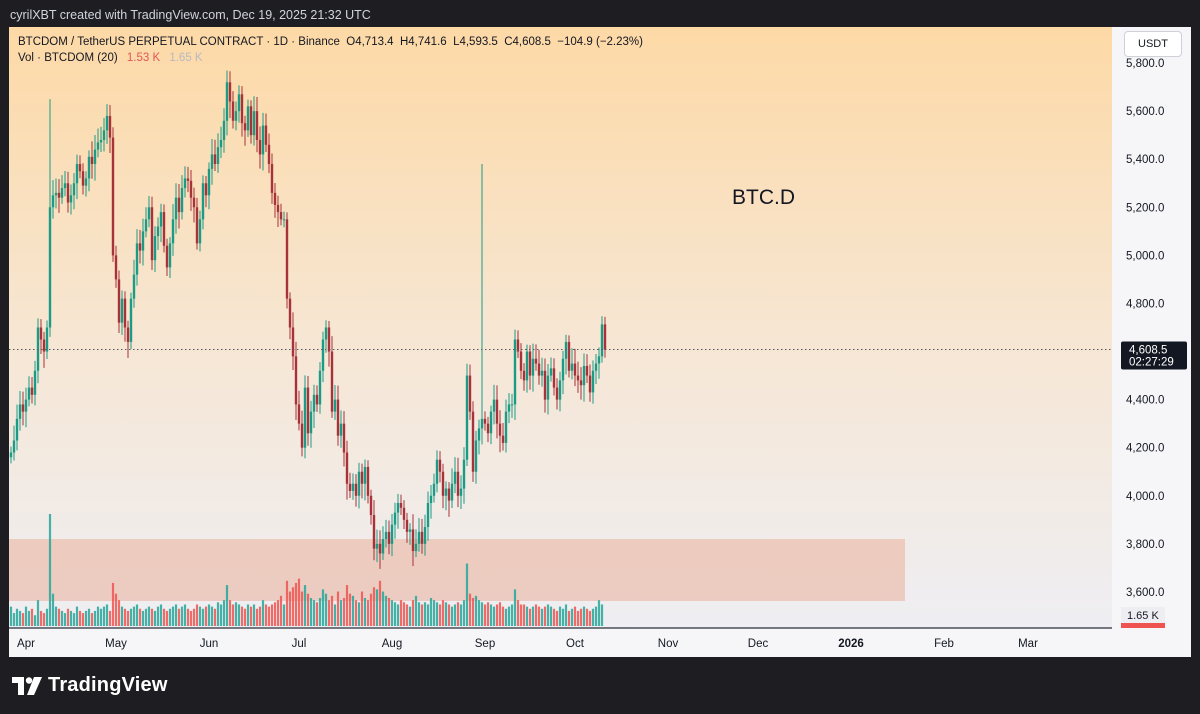 The image size is (1200, 714). I want to click on y-tick-label: 4,200.0, so click(1145, 449).